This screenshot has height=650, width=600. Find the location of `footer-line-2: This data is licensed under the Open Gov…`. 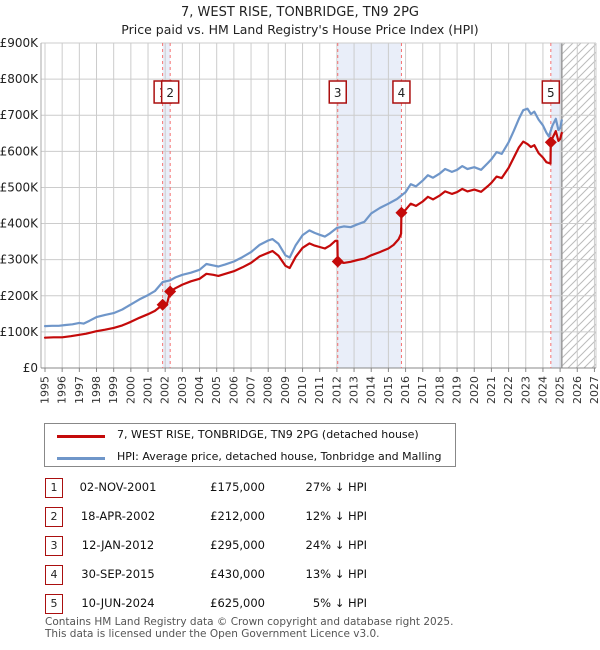

footer-line-2: This data is licensed under the Open Gov… is located at coordinates (212, 633).